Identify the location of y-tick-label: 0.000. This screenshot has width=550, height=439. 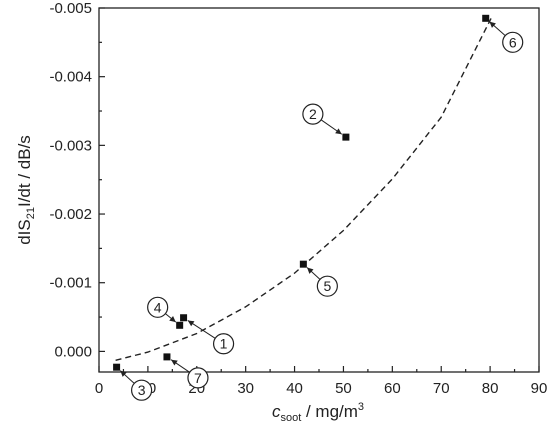
(73, 351).